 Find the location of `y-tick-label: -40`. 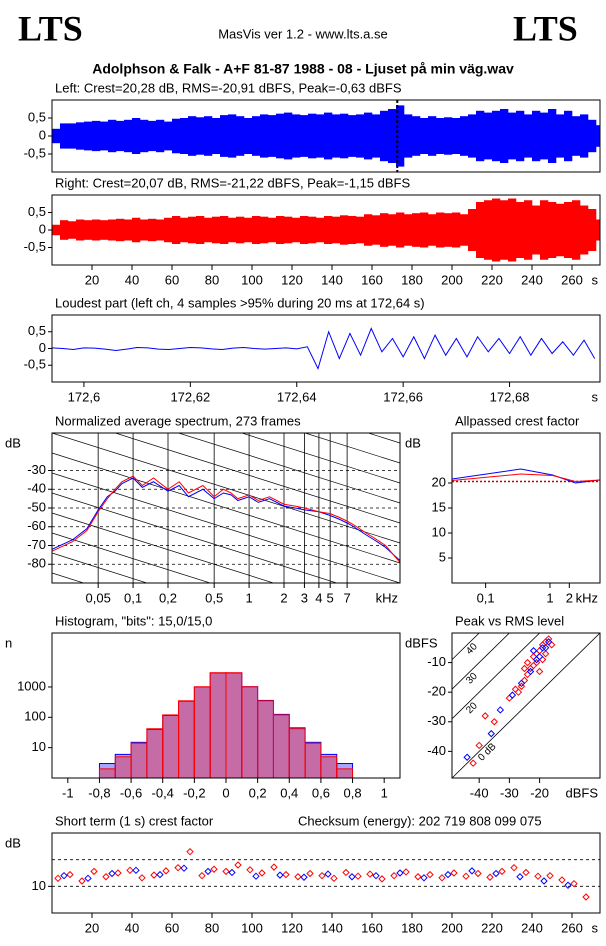

y-tick-label: -40 is located at coordinates (36, 488).